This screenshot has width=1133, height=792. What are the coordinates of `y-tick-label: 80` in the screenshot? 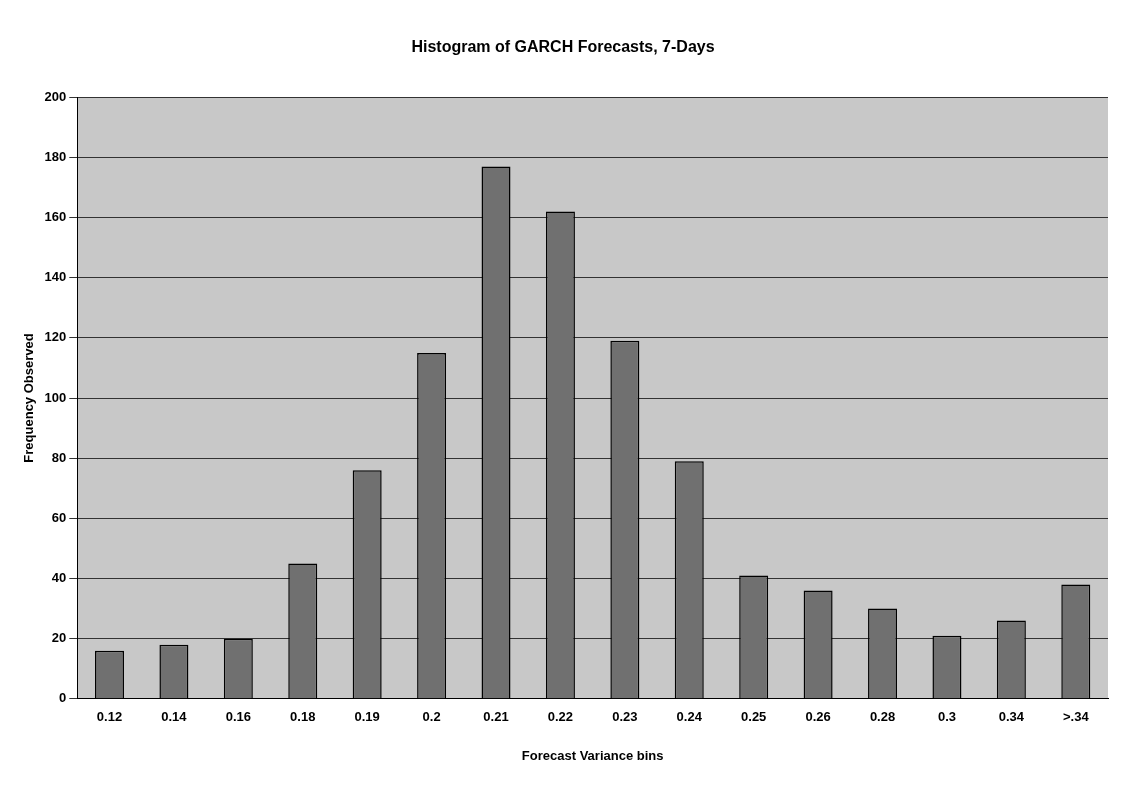 It's located at (59, 457).